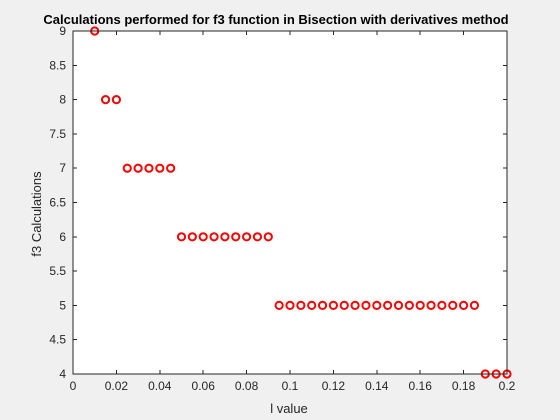  Describe the element at coordinates (57, 340) in the screenshot. I see `y-tick-label: 4.5` at that location.